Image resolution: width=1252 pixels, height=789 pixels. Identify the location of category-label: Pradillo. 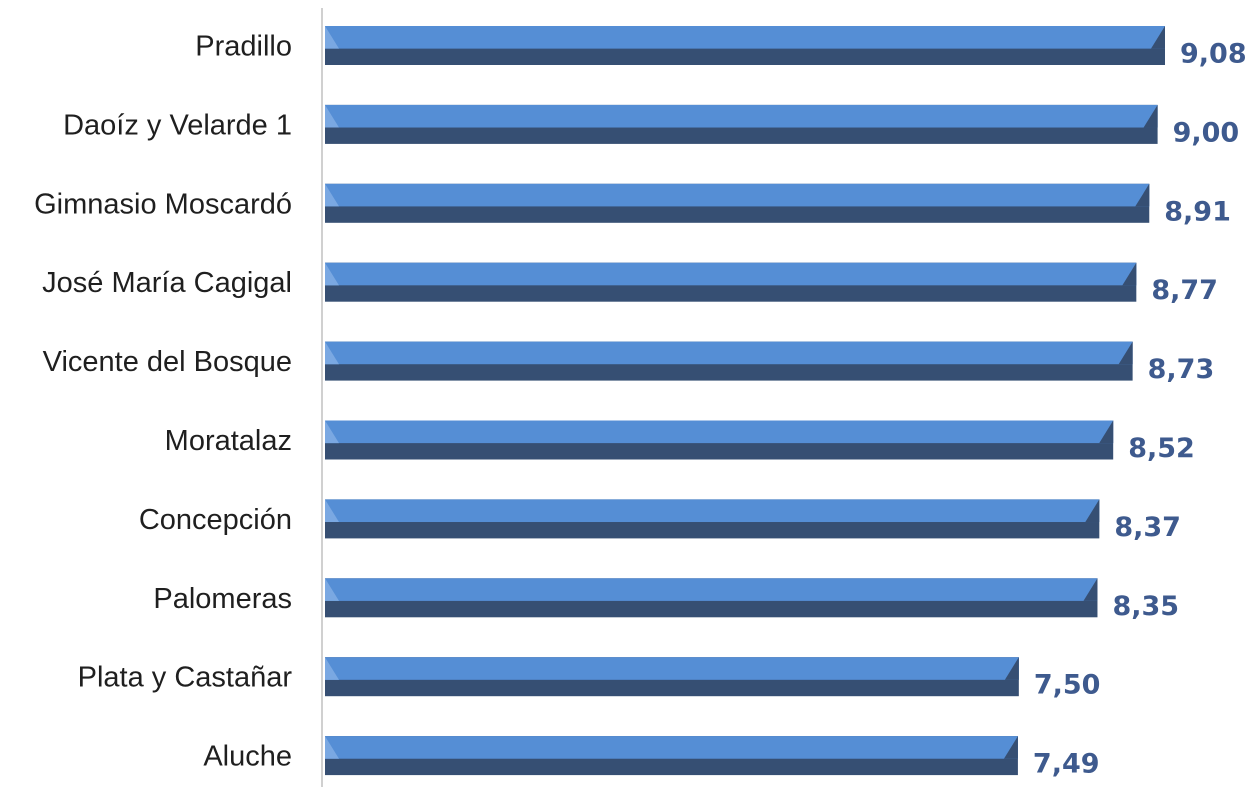
(243, 47).